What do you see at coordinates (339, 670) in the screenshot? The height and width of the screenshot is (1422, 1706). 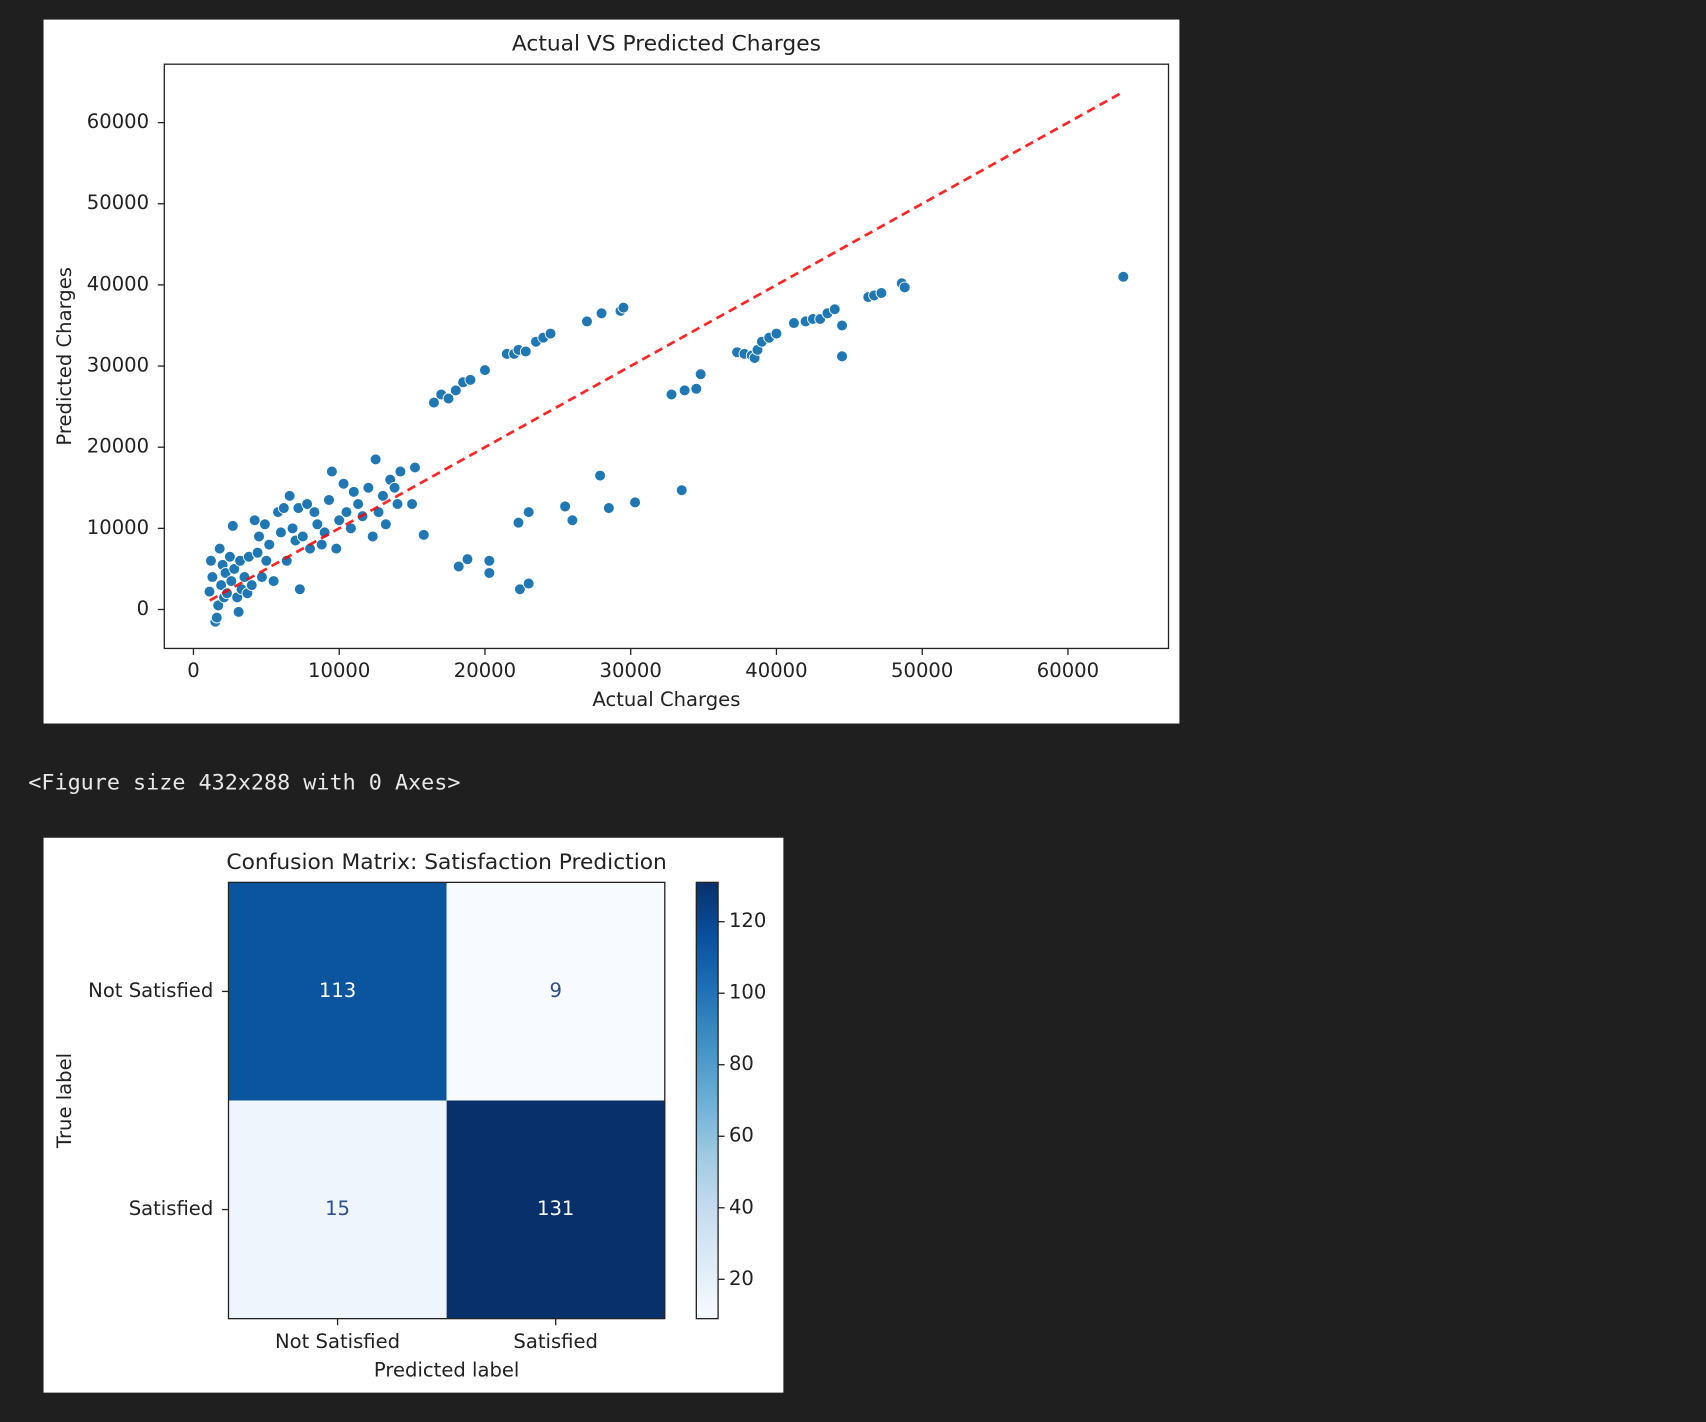 I see `x-tick-label: 10000` at bounding box center [339, 670].